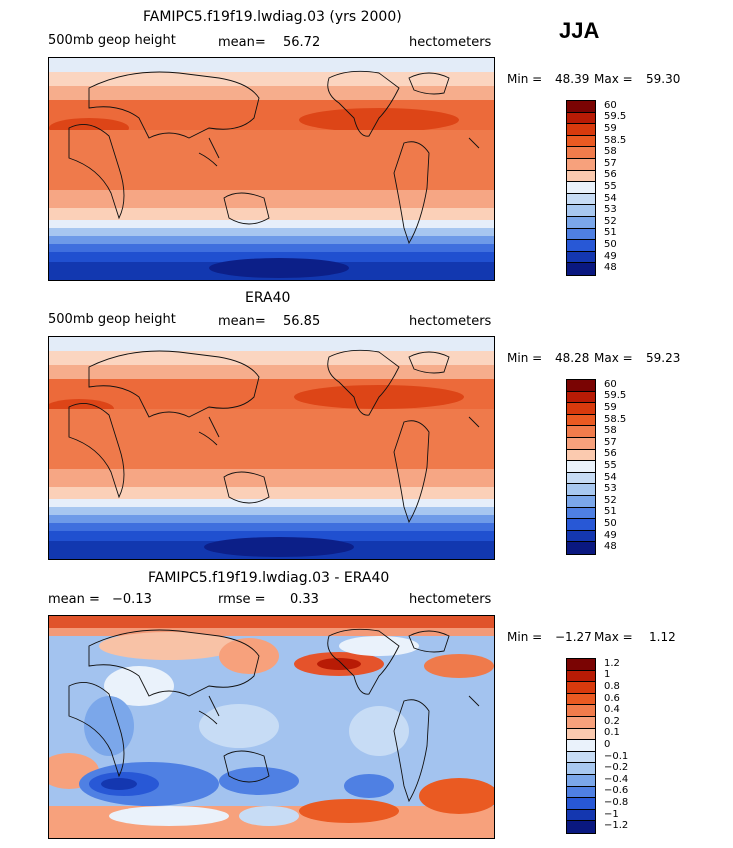  I want to click on panel2-min-value: 48.28, so click(572, 358).